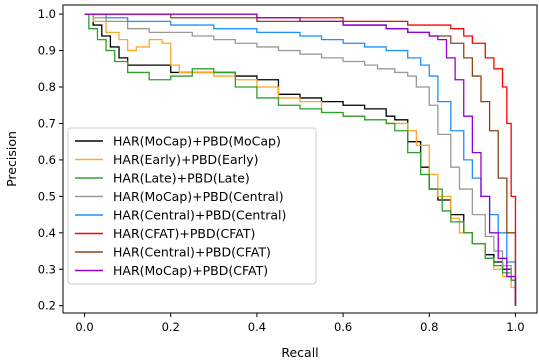 The width and height of the screenshot is (539, 364). Describe the element at coordinates (299, 352) in the screenshot. I see `x-axis-label: Recall` at that location.